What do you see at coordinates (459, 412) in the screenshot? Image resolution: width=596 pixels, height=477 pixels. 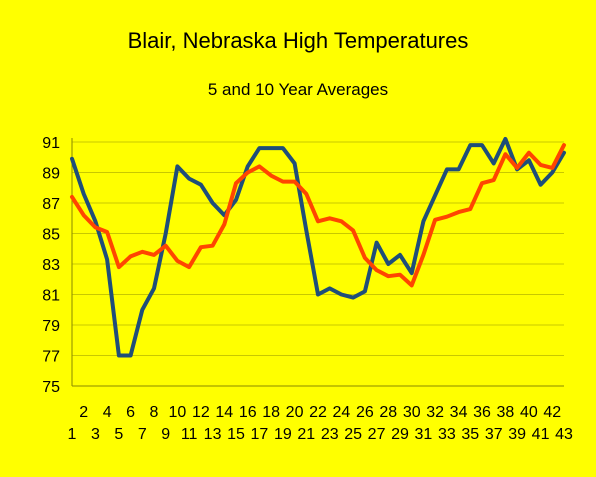 I see `x-tick-label: 34` at bounding box center [459, 412].